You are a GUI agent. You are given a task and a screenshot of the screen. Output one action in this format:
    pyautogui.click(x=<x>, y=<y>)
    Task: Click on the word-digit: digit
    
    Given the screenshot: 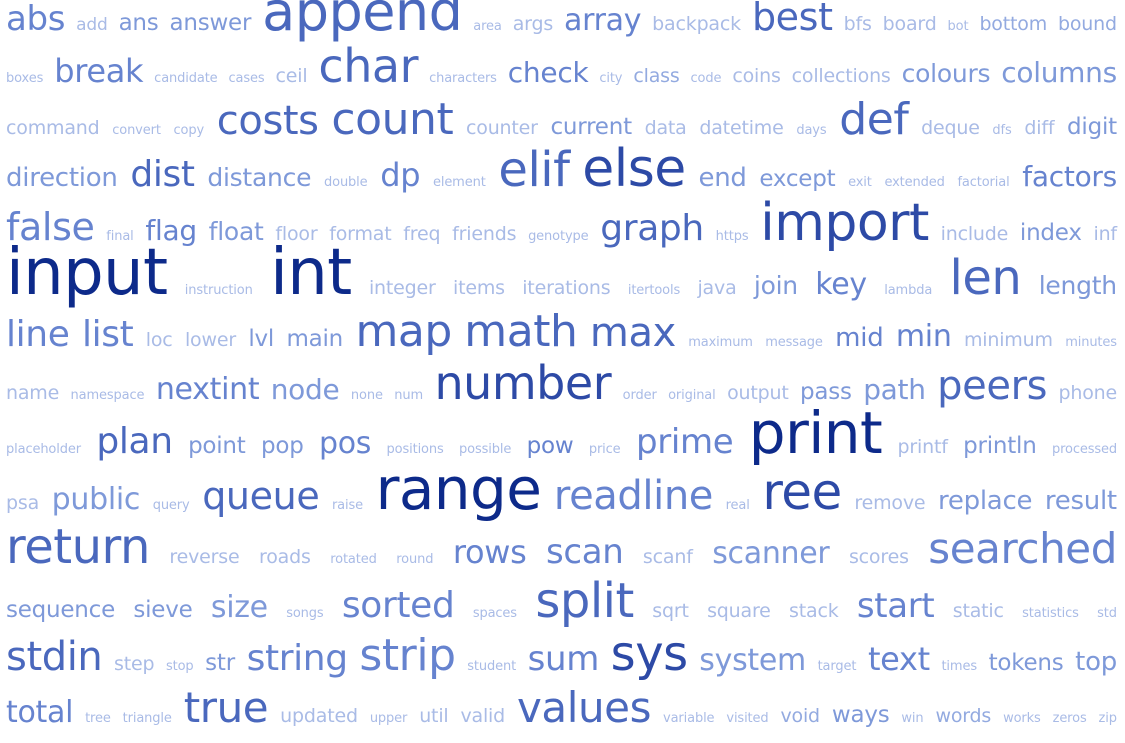 What is the action you would take?
    pyautogui.click(x=1092, y=127)
    